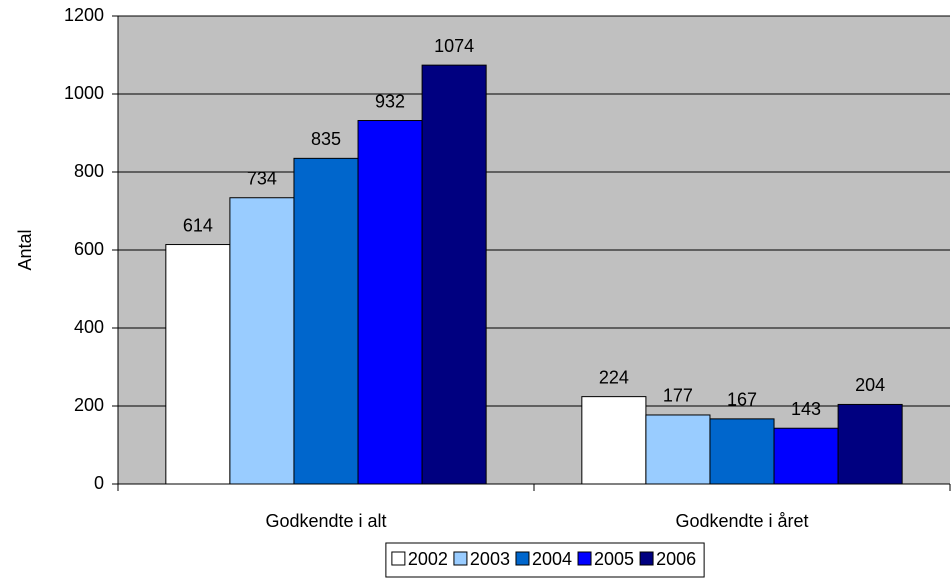  Describe the element at coordinates (25, 249) in the screenshot. I see `y-axis-label: Antal` at that location.